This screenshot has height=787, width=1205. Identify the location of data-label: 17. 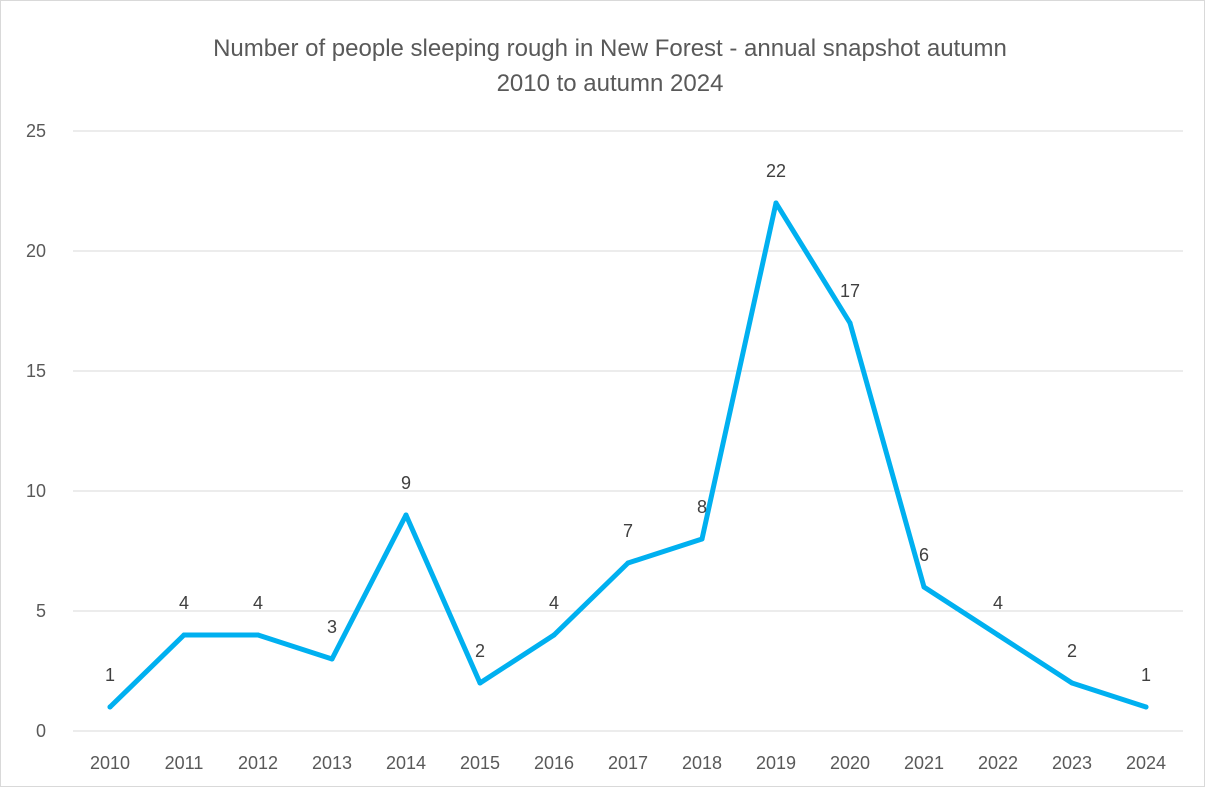
(850, 291).